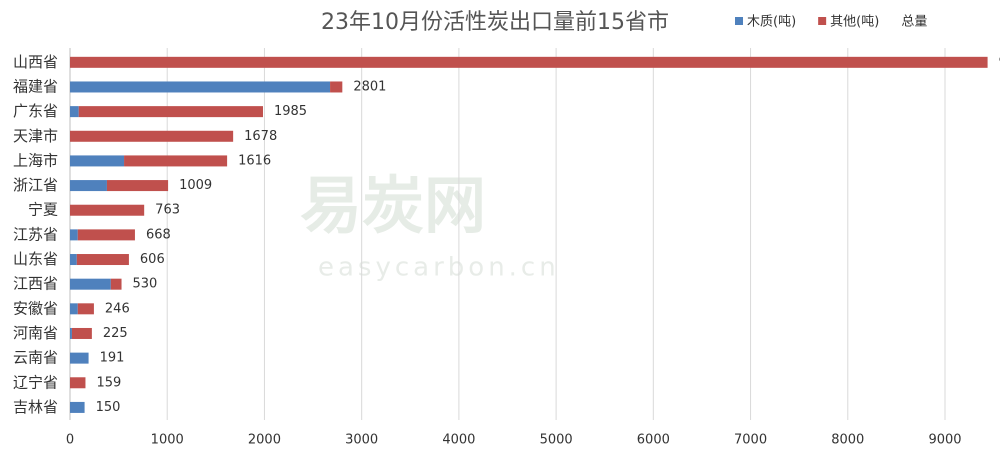  What do you see at coordinates (653, 440) in the screenshot?
I see `x-tick-label: 6000` at bounding box center [653, 440].